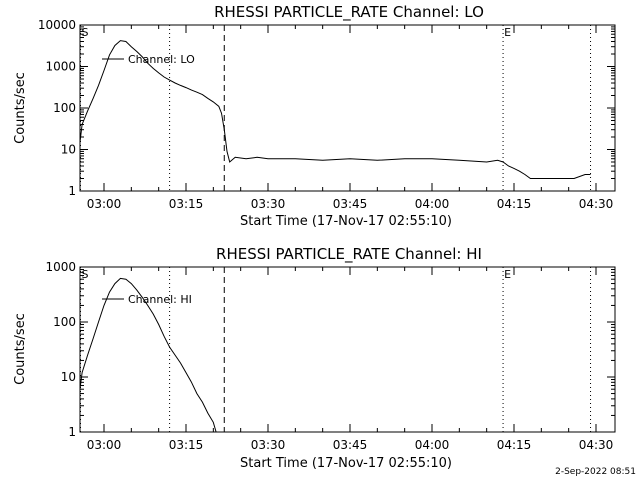 This screenshot has height=480, width=640. I want to click on legend-label: Channel: LO, so click(161, 59).